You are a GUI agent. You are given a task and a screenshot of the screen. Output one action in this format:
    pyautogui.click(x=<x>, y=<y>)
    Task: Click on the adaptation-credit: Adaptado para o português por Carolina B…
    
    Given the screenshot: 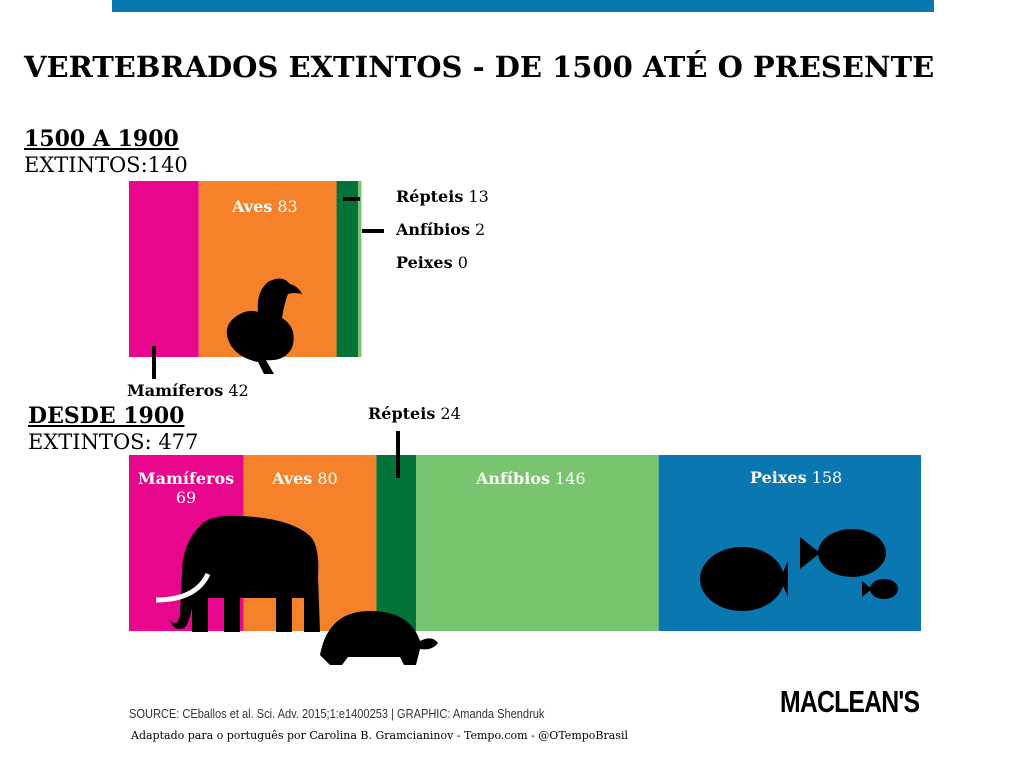 What is the action you would take?
    pyautogui.click(x=379, y=735)
    